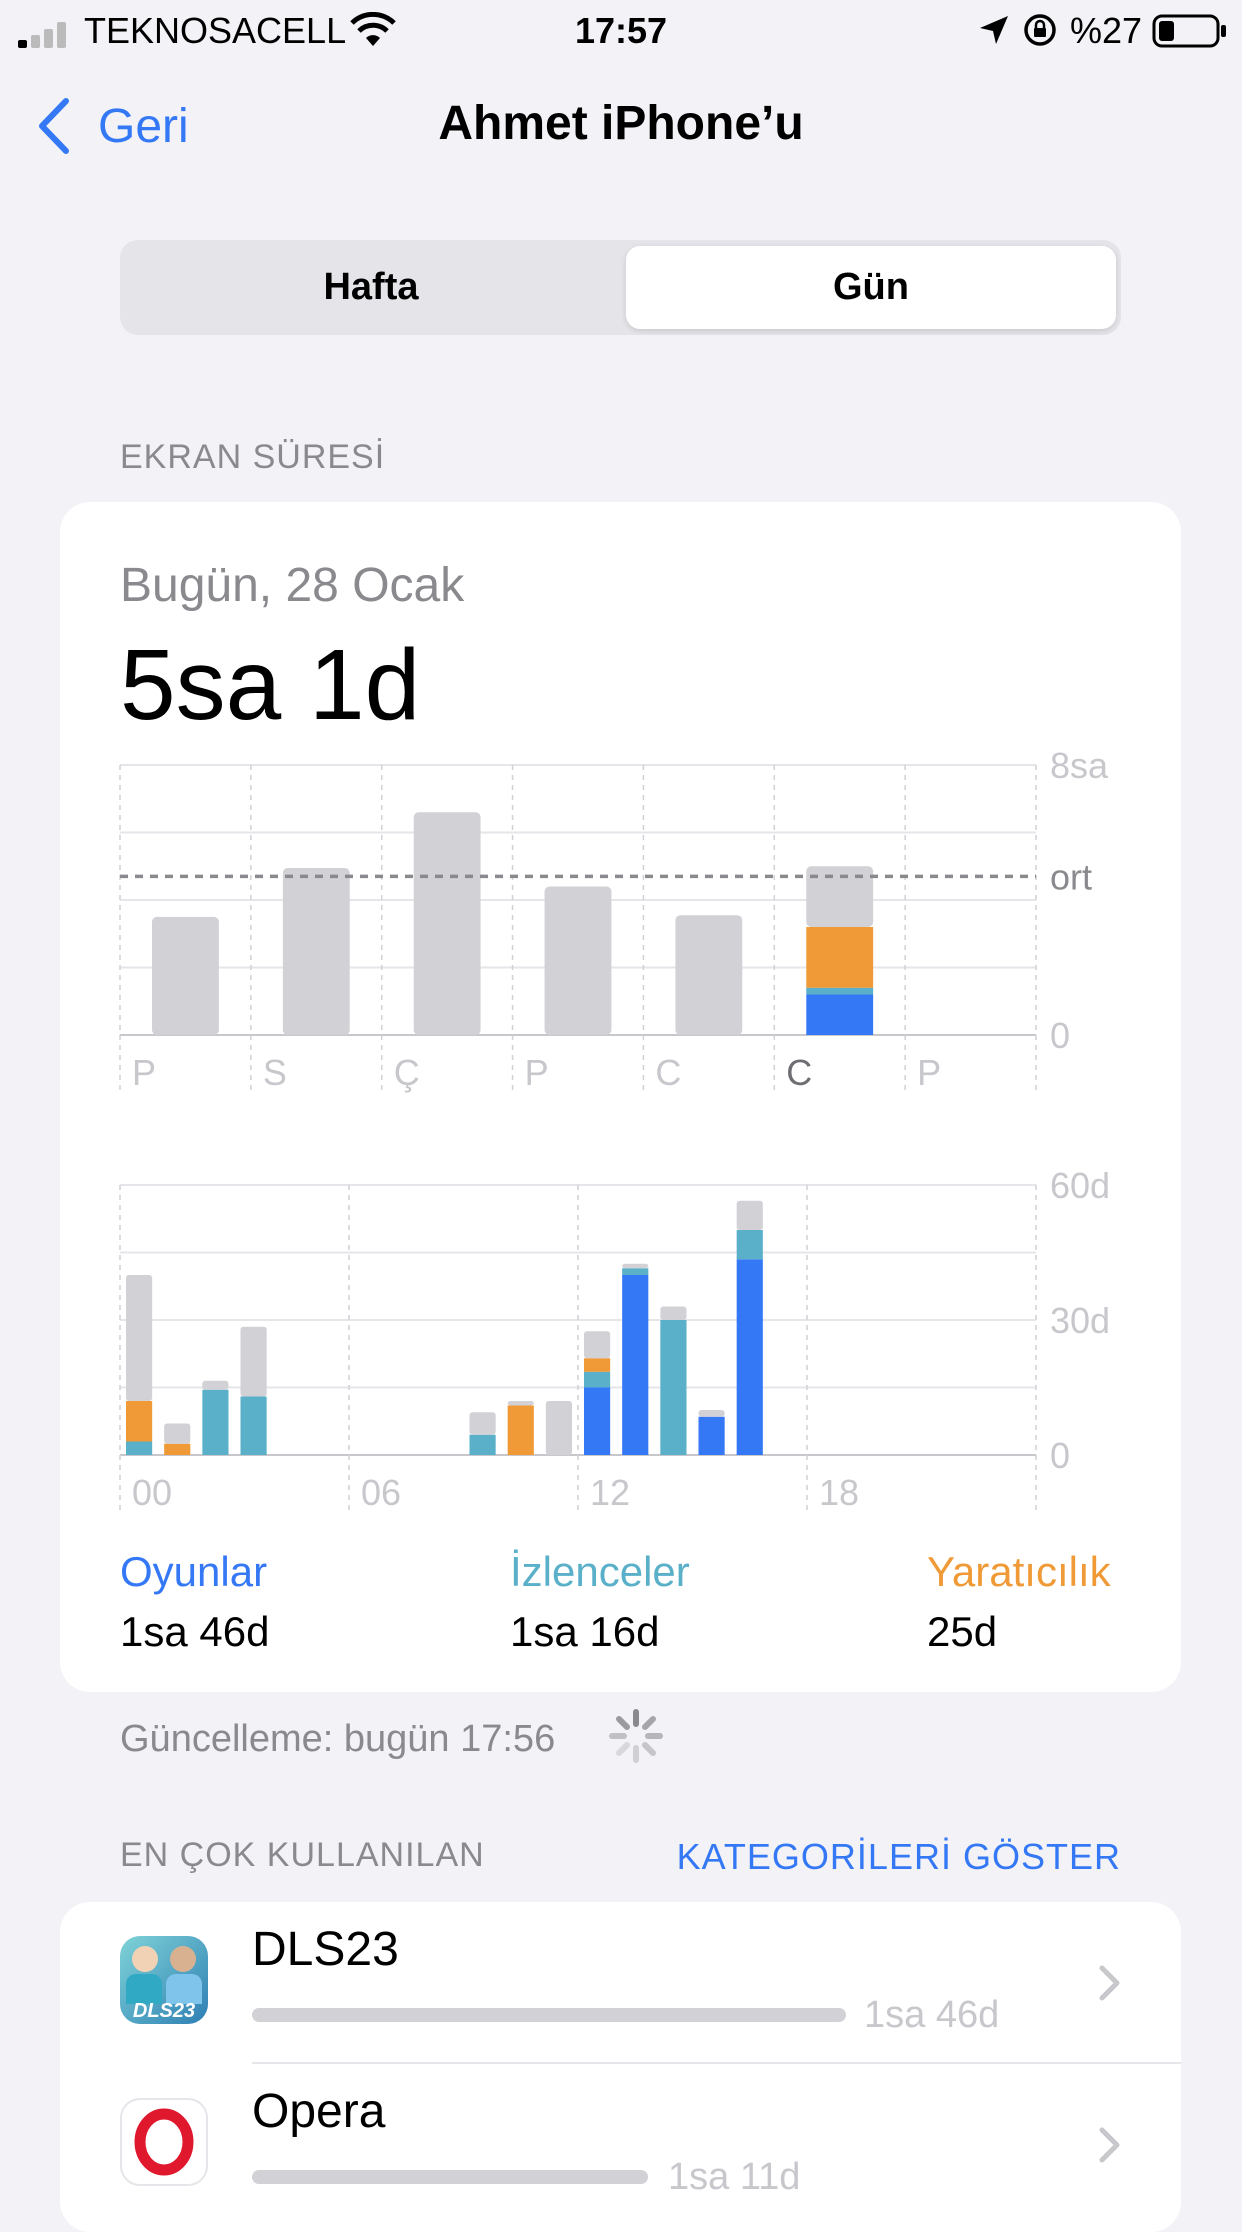  I want to click on bar-hour-2-Diğer, so click(215, 1385).